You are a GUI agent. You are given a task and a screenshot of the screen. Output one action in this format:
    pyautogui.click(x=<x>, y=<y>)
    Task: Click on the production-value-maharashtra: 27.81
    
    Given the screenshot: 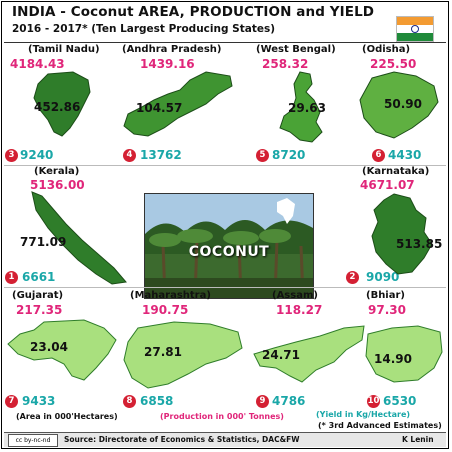 What is the action you would take?
    pyautogui.click(x=163, y=352)
    